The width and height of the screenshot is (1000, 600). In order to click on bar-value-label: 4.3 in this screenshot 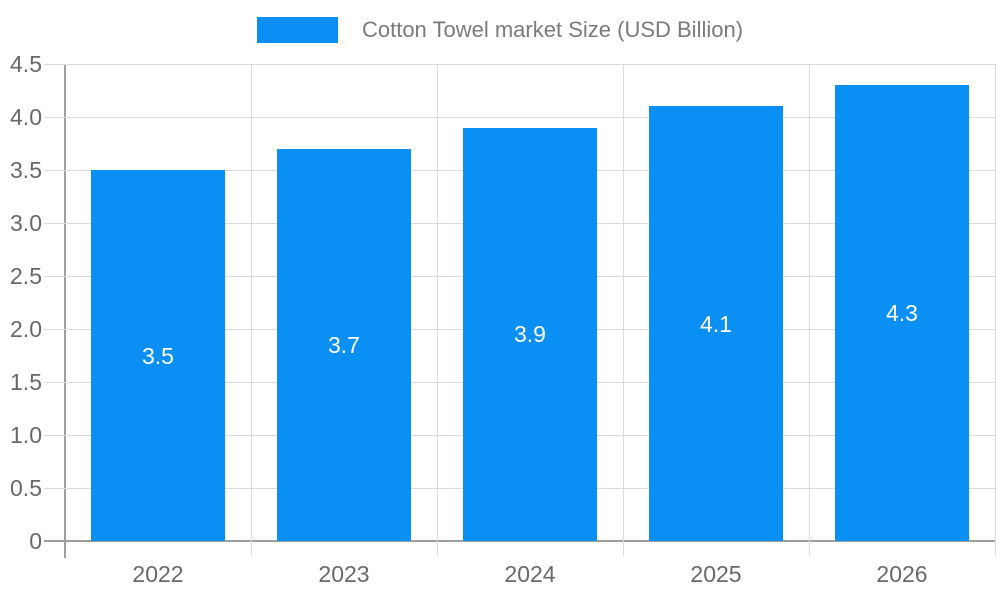, I will do `click(902, 313)`.